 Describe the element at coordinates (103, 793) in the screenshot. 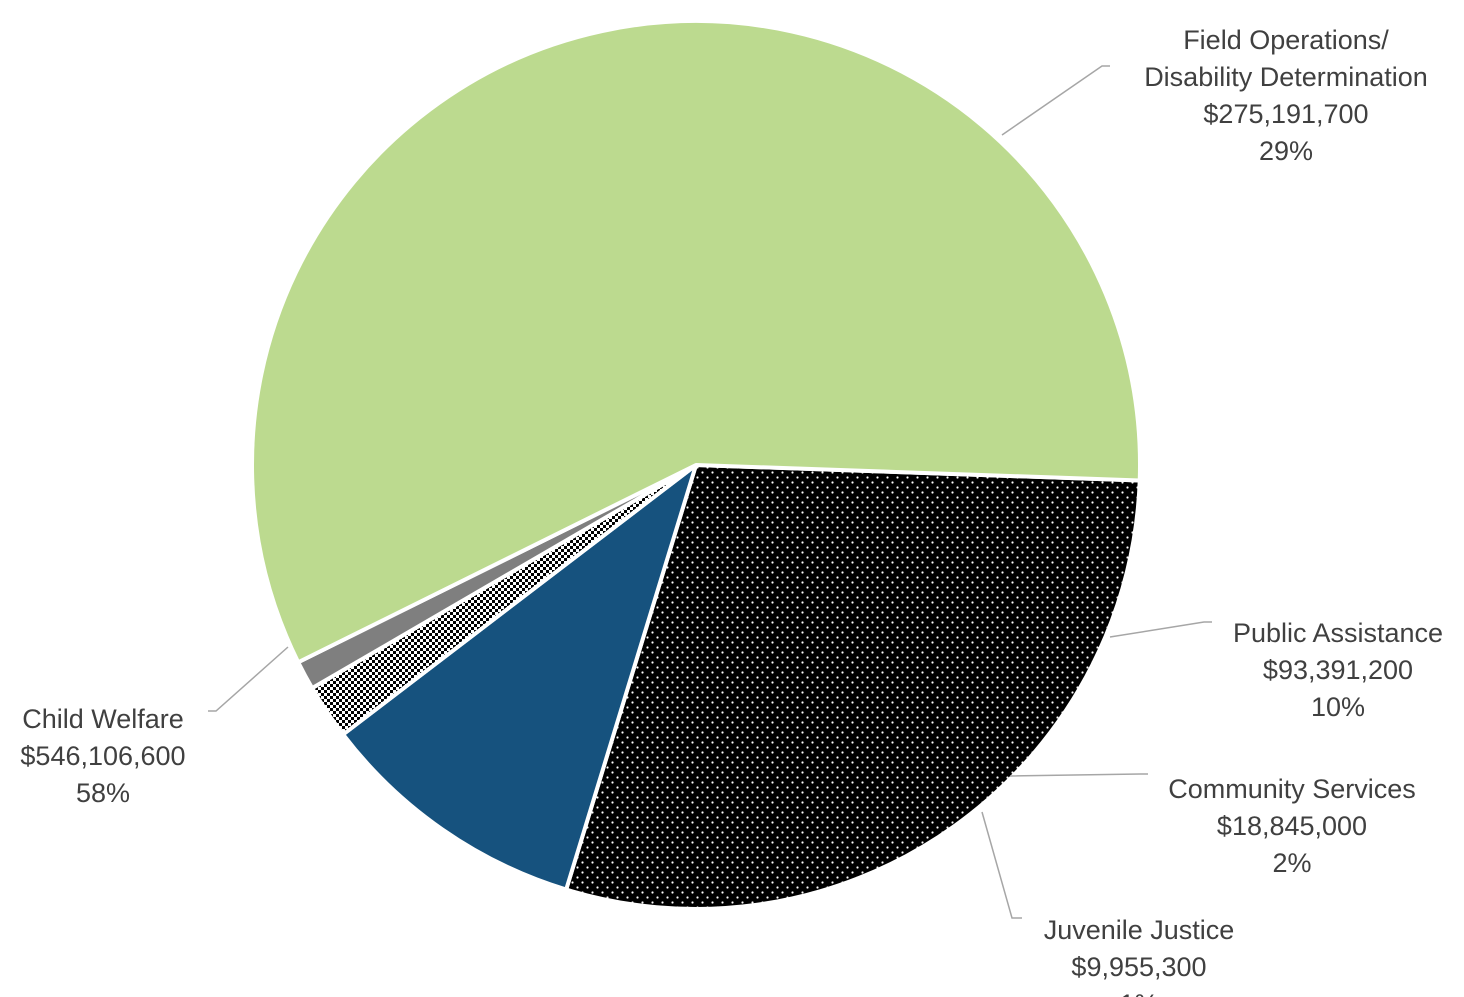

I see `percent-label: 58%` at that location.